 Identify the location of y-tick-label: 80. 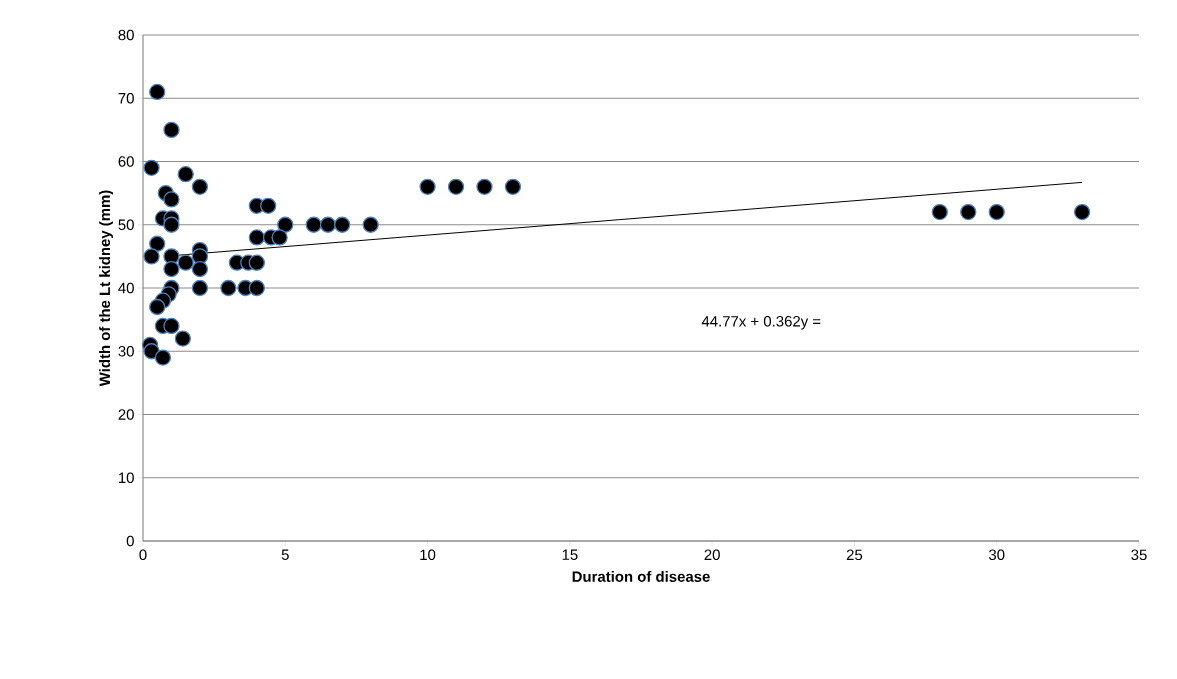
(126, 35).